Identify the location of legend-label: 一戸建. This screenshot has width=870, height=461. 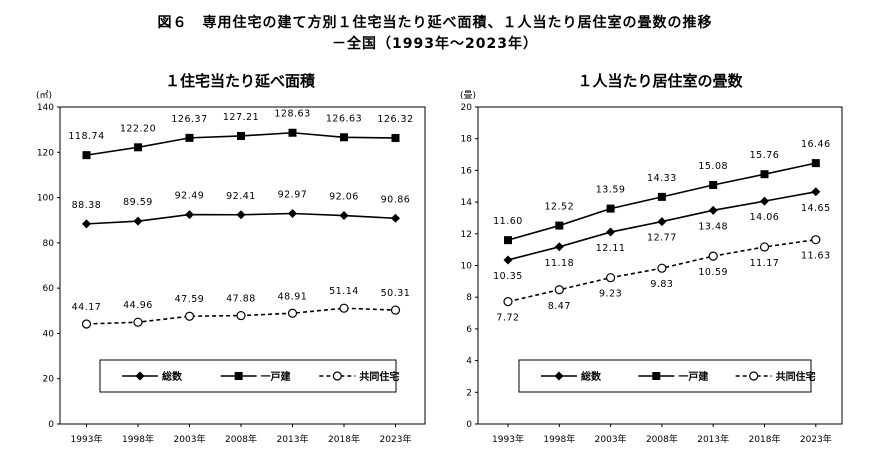
(276, 376).